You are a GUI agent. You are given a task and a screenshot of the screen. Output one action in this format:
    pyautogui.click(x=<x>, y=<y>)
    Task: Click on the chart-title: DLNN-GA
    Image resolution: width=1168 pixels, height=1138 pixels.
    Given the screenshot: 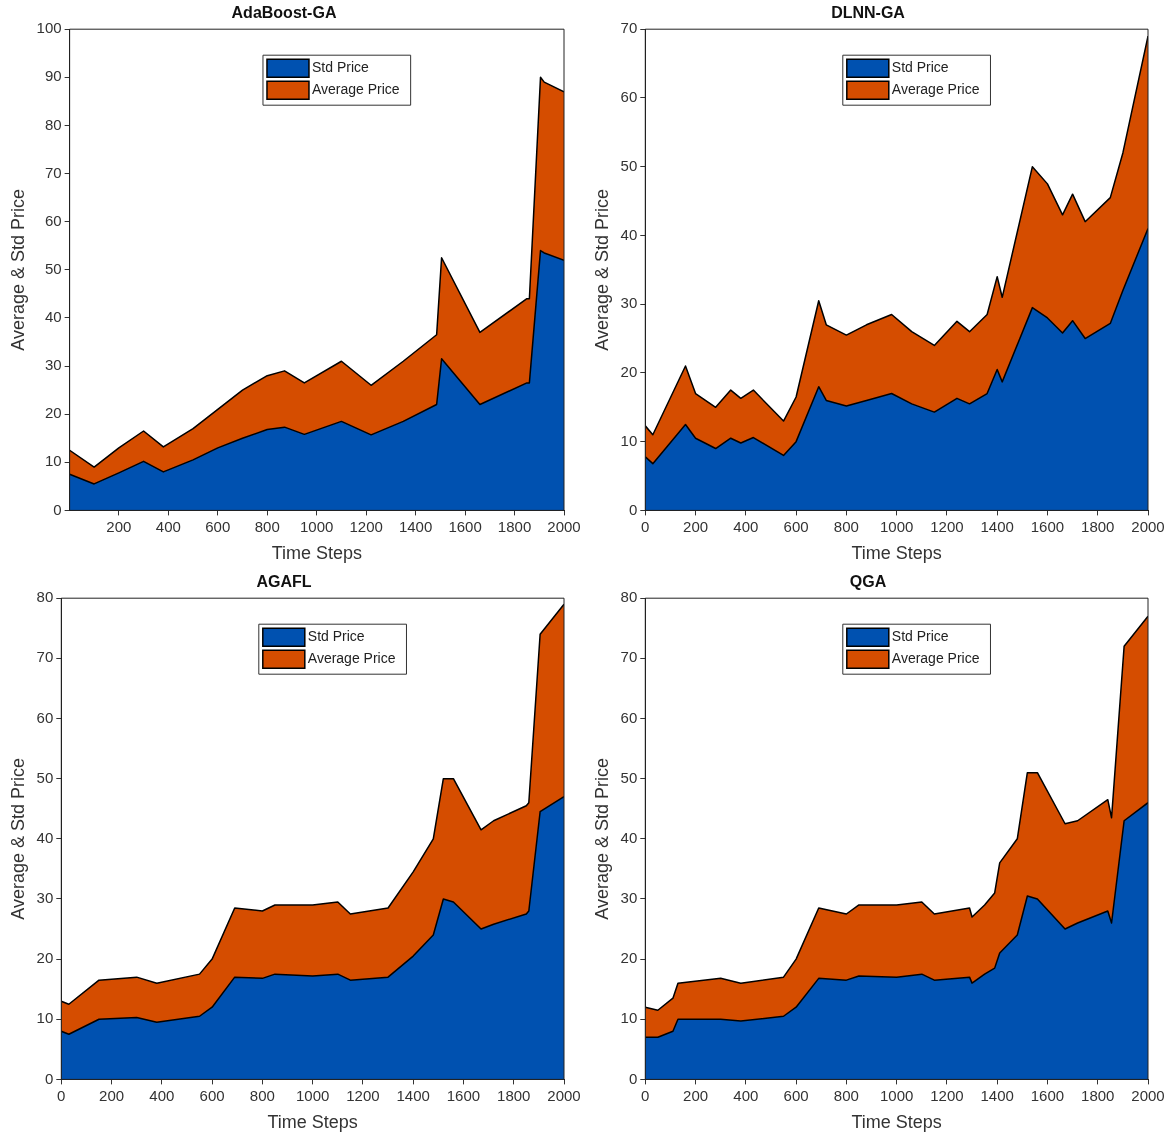 What is the action you would take?
    pyautogui.click(x=868, y=13)
    